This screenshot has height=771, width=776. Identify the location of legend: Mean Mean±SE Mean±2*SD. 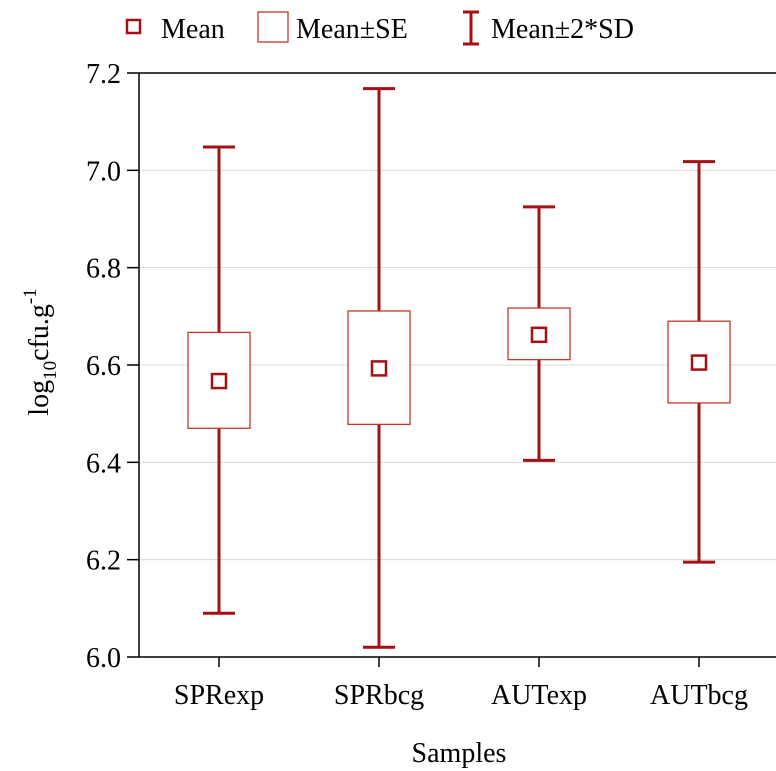
(379, 28).